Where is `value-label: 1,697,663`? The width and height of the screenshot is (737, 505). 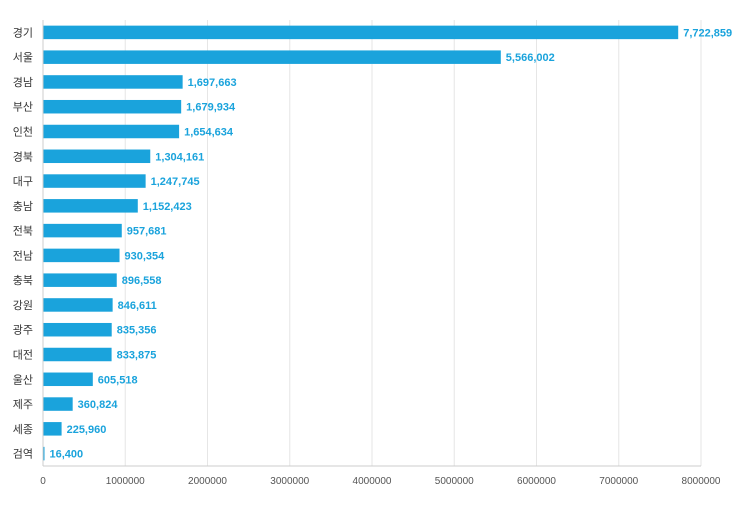
value-label: 1,697,663 is located at coordinates (212, 83).